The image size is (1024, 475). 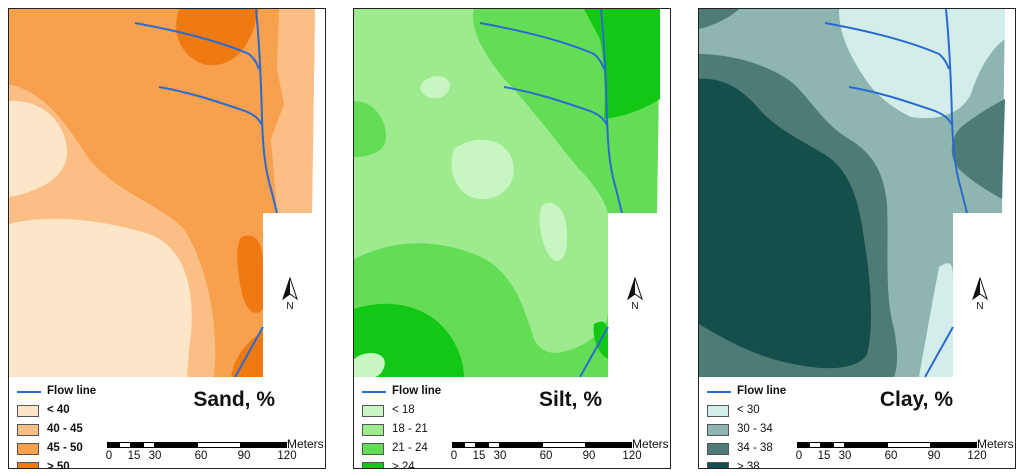 What do you see at coordinates (370, 129) in the screenshot?
I see `silt-zone-21-24-left` at bounding box center [370, 129].